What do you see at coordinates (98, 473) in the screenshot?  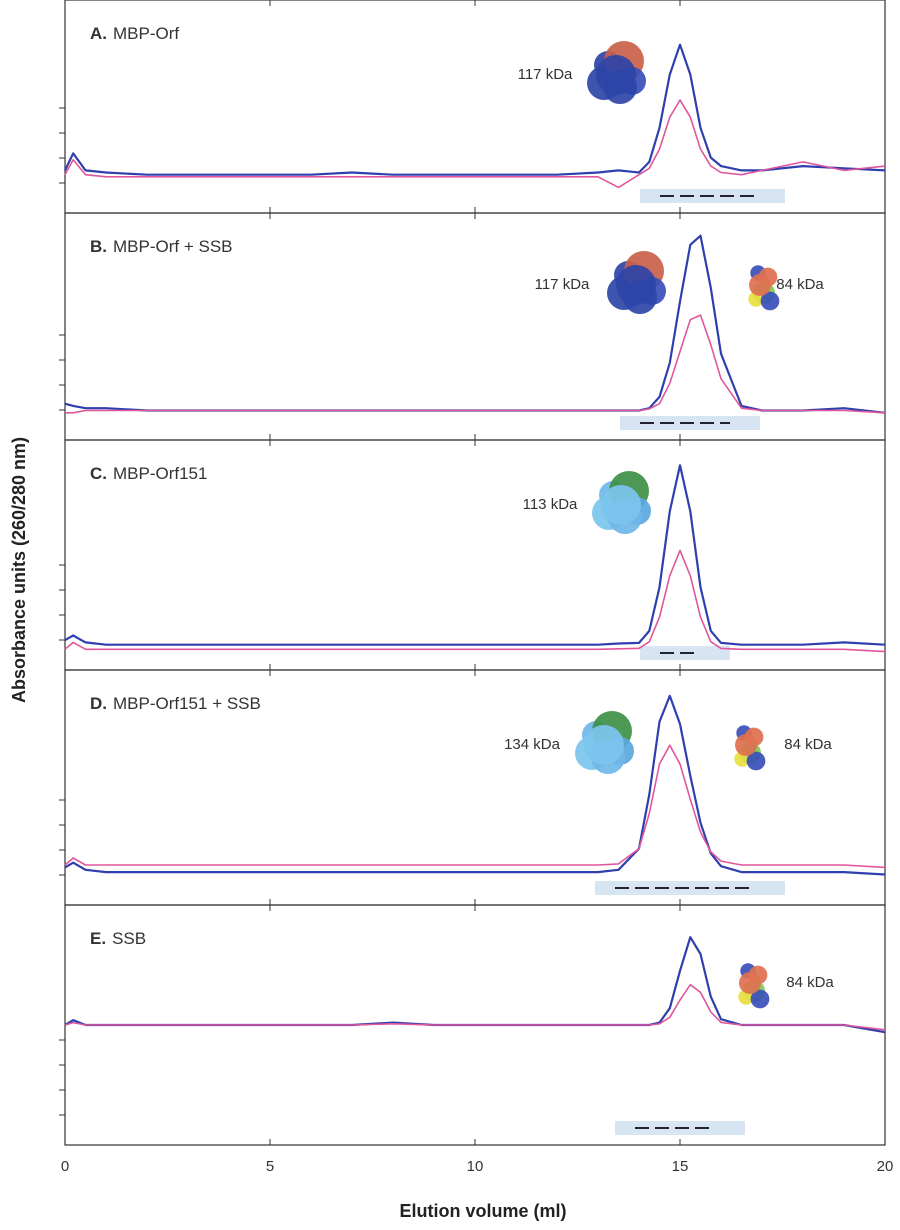 I see `panel-label: C.` at bounding box center [98, 473].